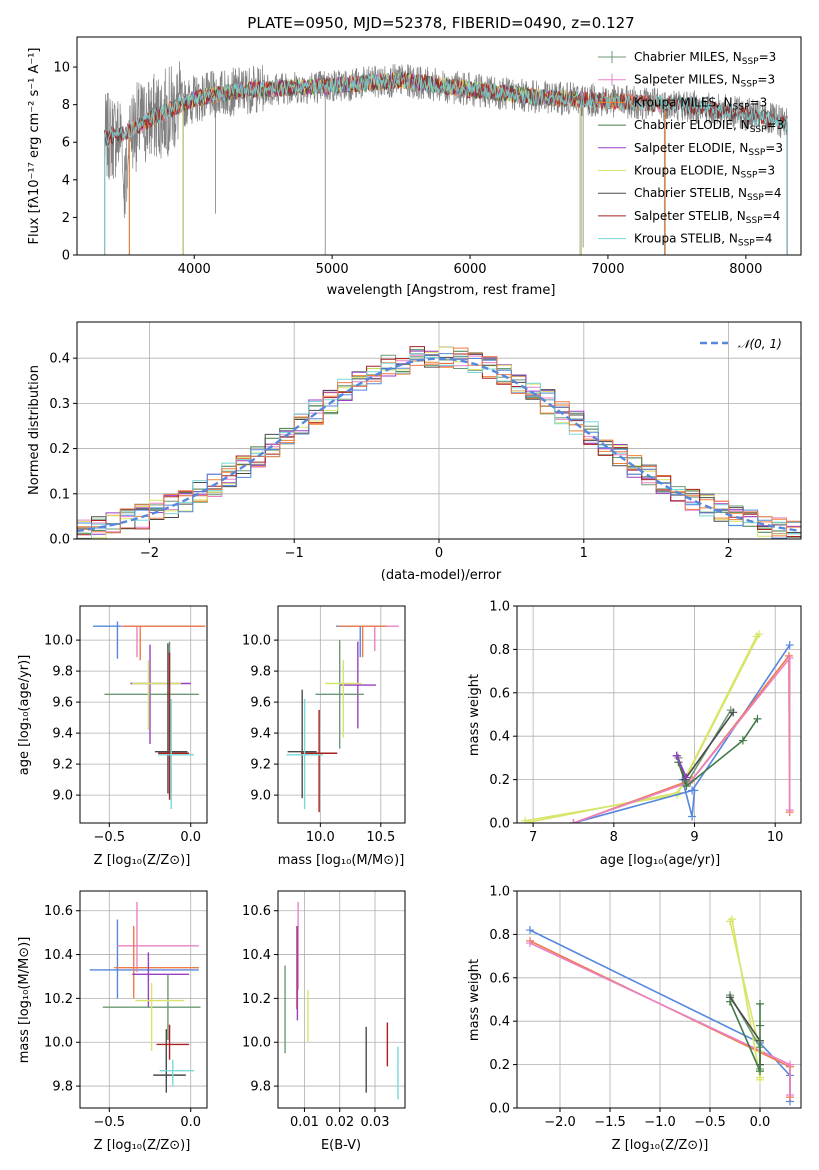 The height and width of the screenshot is (1170, 819). What do you see at coordinates (260, 796) in the screenshot?
I see `y-tick-label: 9.0` at bounding box center [260, 796].